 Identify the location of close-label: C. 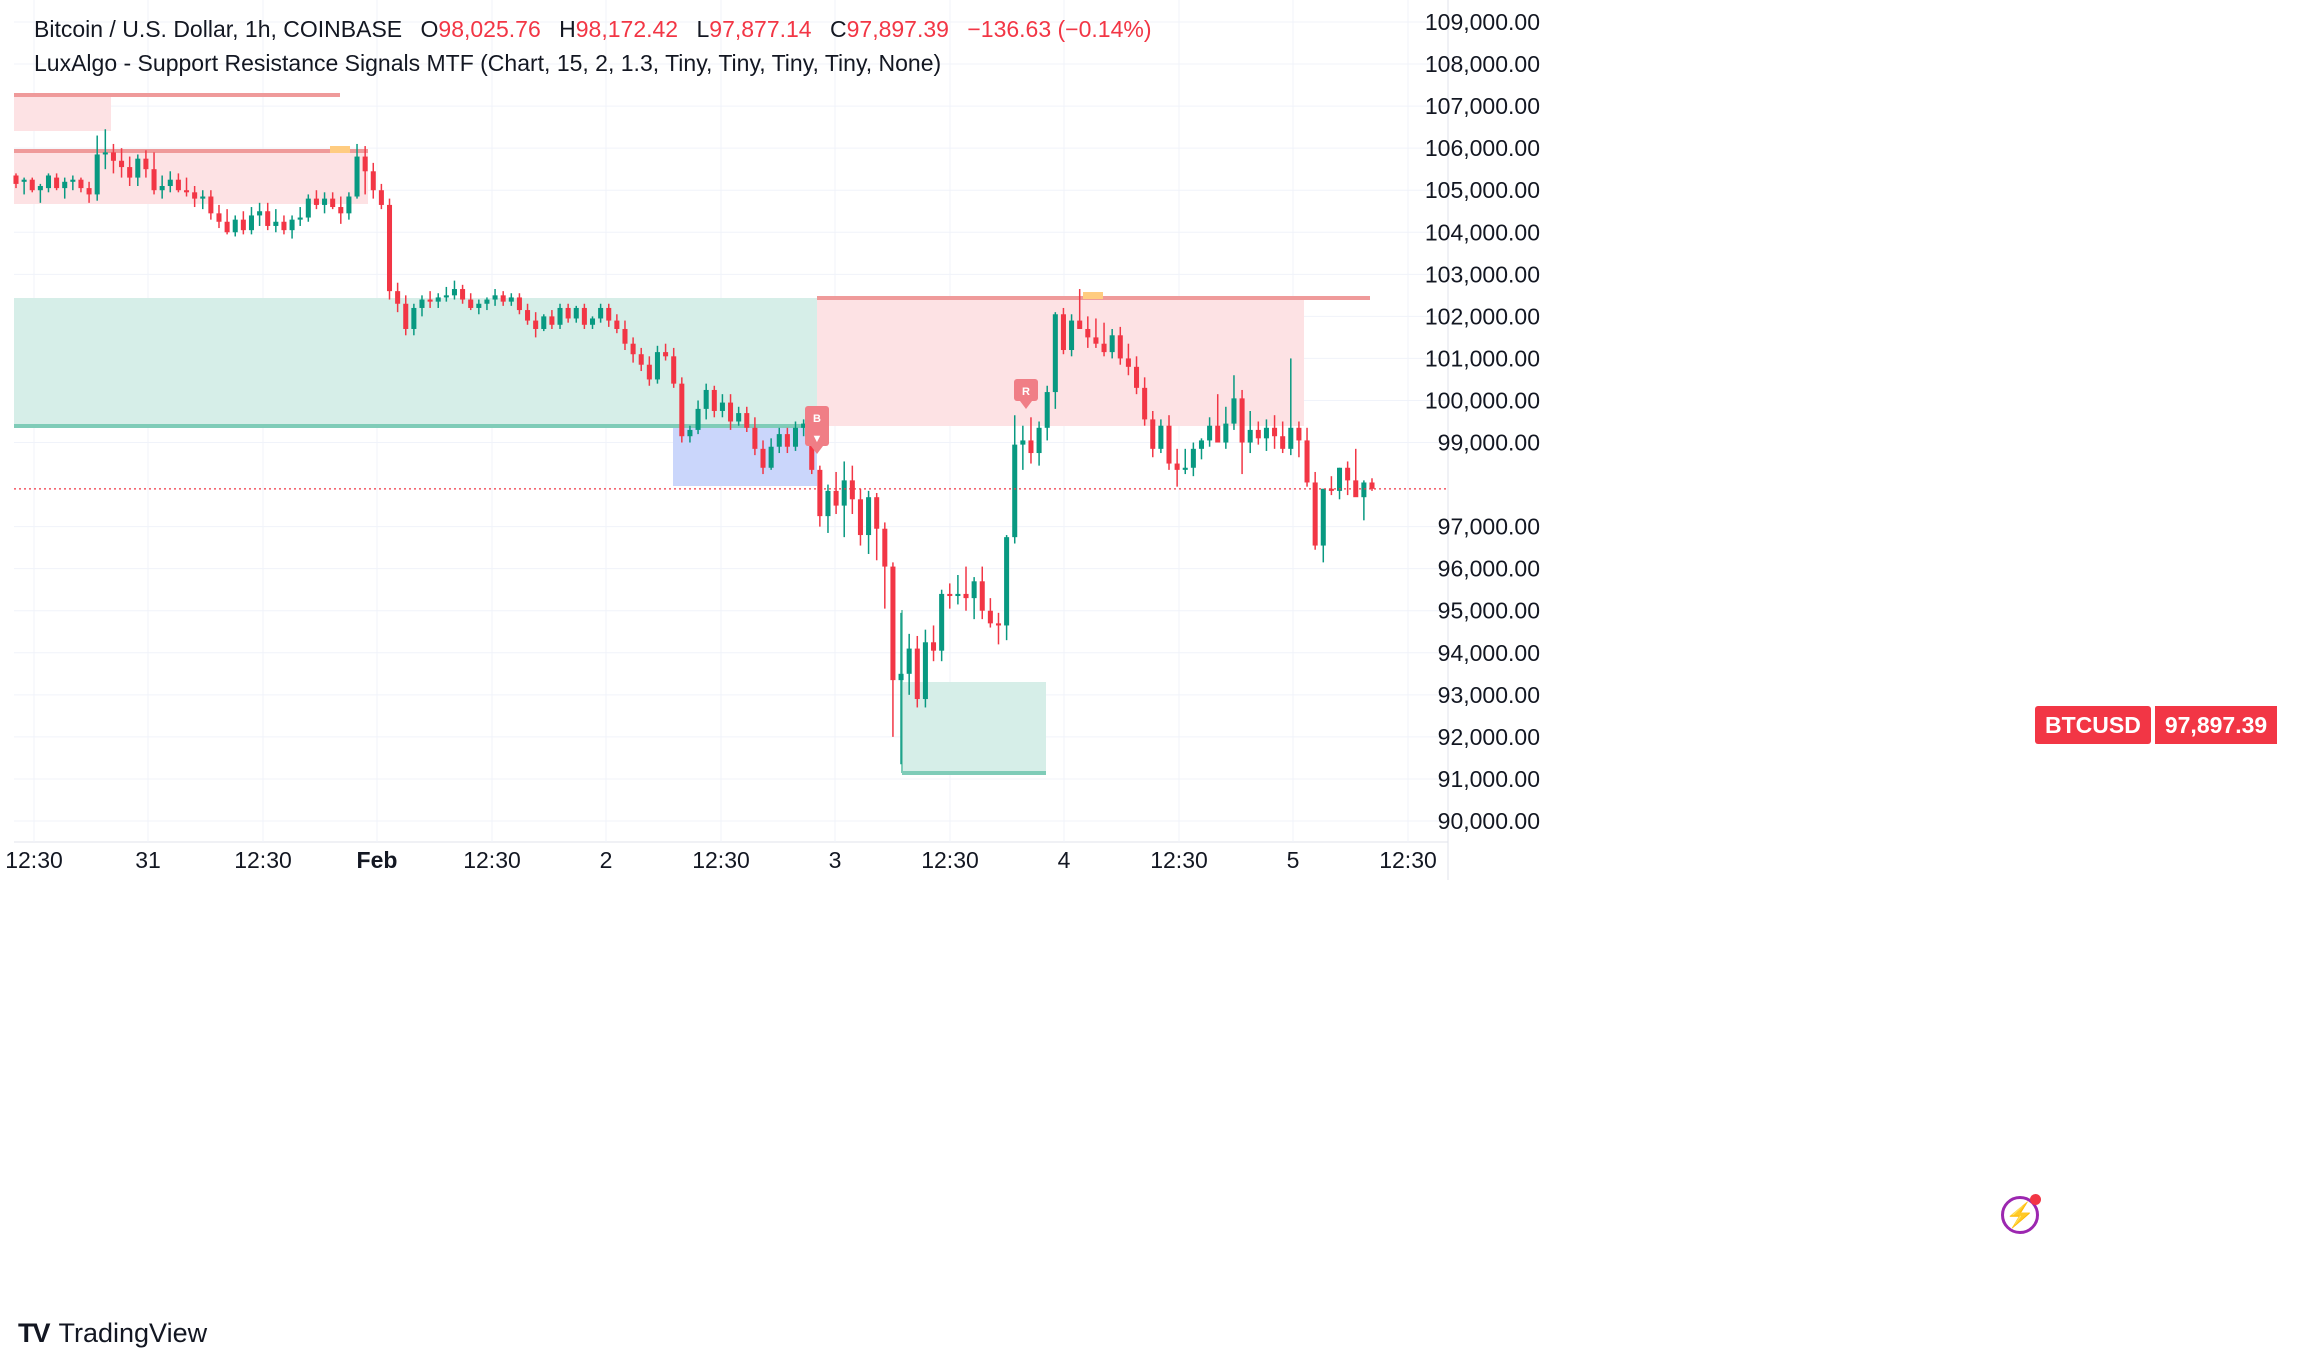
(838, 29).